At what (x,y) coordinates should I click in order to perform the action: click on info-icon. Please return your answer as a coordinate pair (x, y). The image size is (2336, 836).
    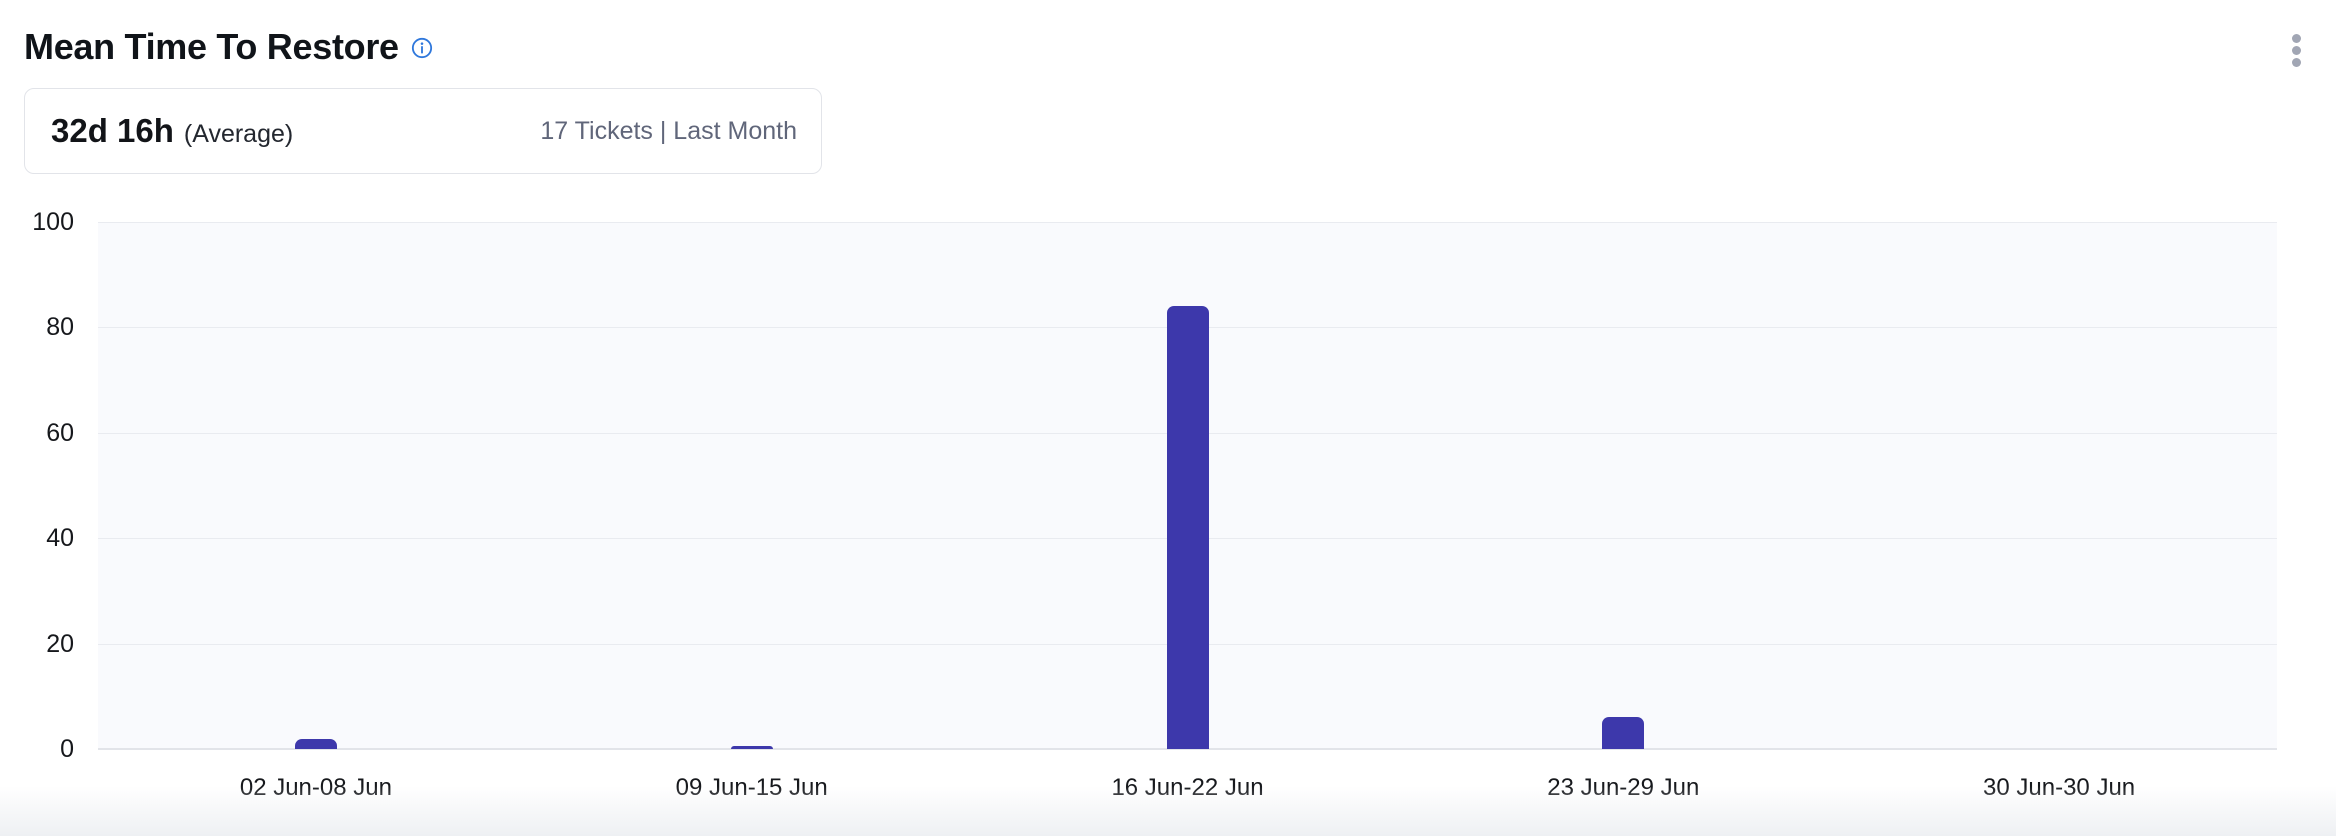
    Looking at the image, I should click on (422, 48).